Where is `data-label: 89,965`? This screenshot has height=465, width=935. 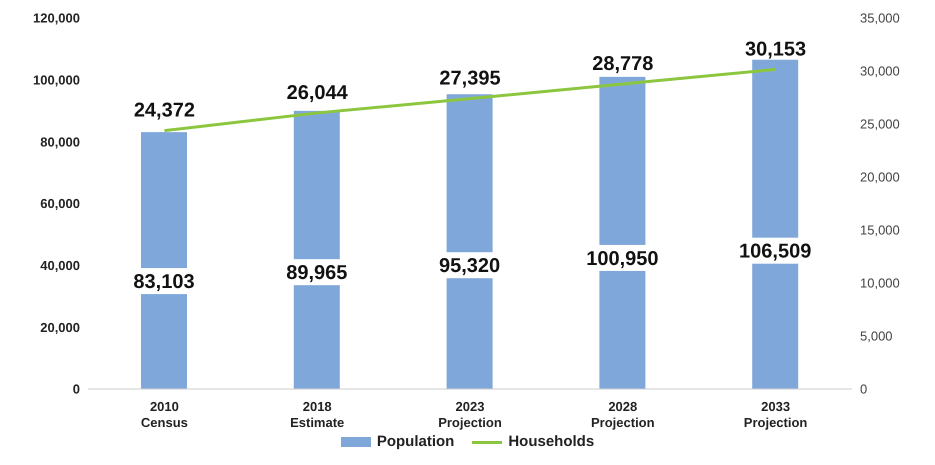
data-label: 89,965 is located at coordinates (317, 273).